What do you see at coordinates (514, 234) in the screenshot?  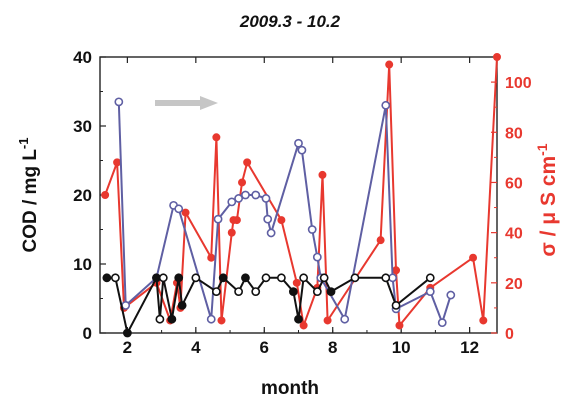 I see `right-tick-label: 40` at bounding box center [514, 234].